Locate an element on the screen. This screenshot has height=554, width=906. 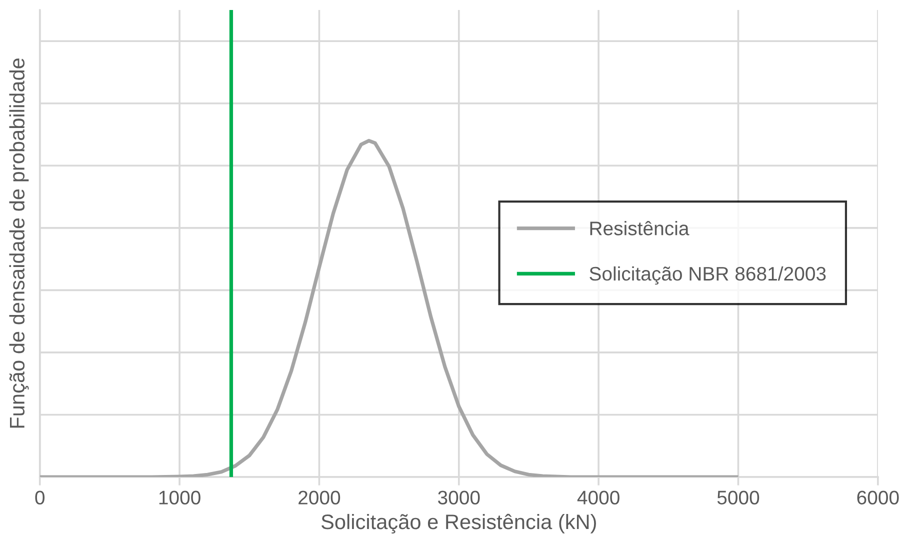
x-tick-label: 2000 is located at coordinates (319, 497).